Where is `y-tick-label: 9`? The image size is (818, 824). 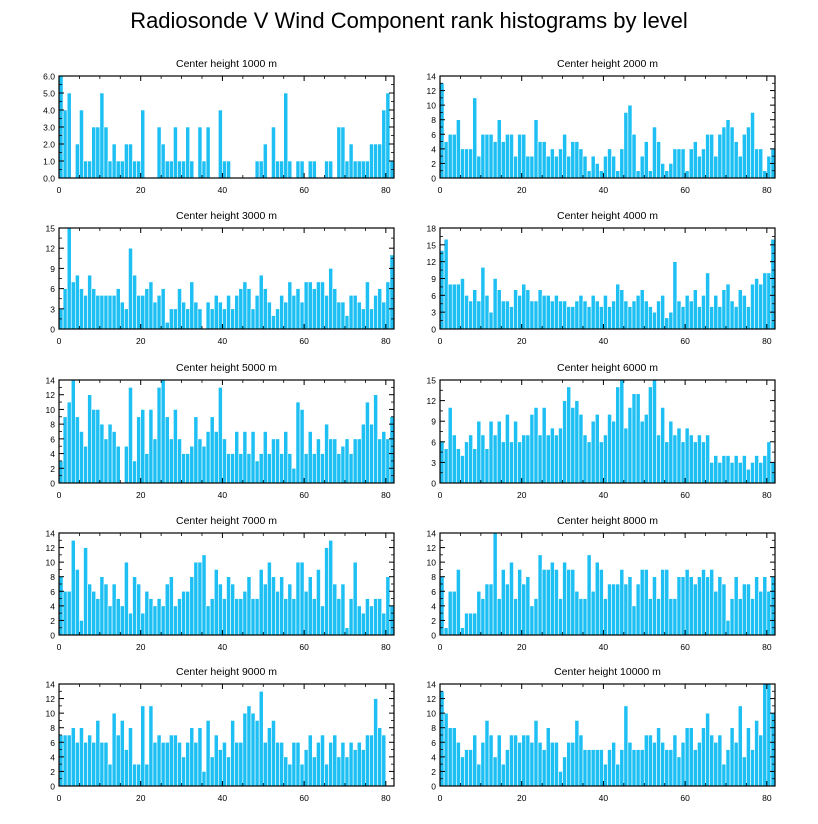 y-tick-label: 9 is located at coordinates (433, 279).